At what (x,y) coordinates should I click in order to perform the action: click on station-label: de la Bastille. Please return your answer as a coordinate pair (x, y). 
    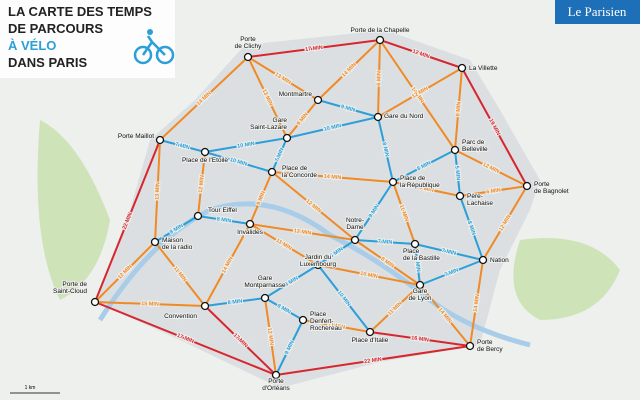
    Looking at the image, I should click on (421, 258).